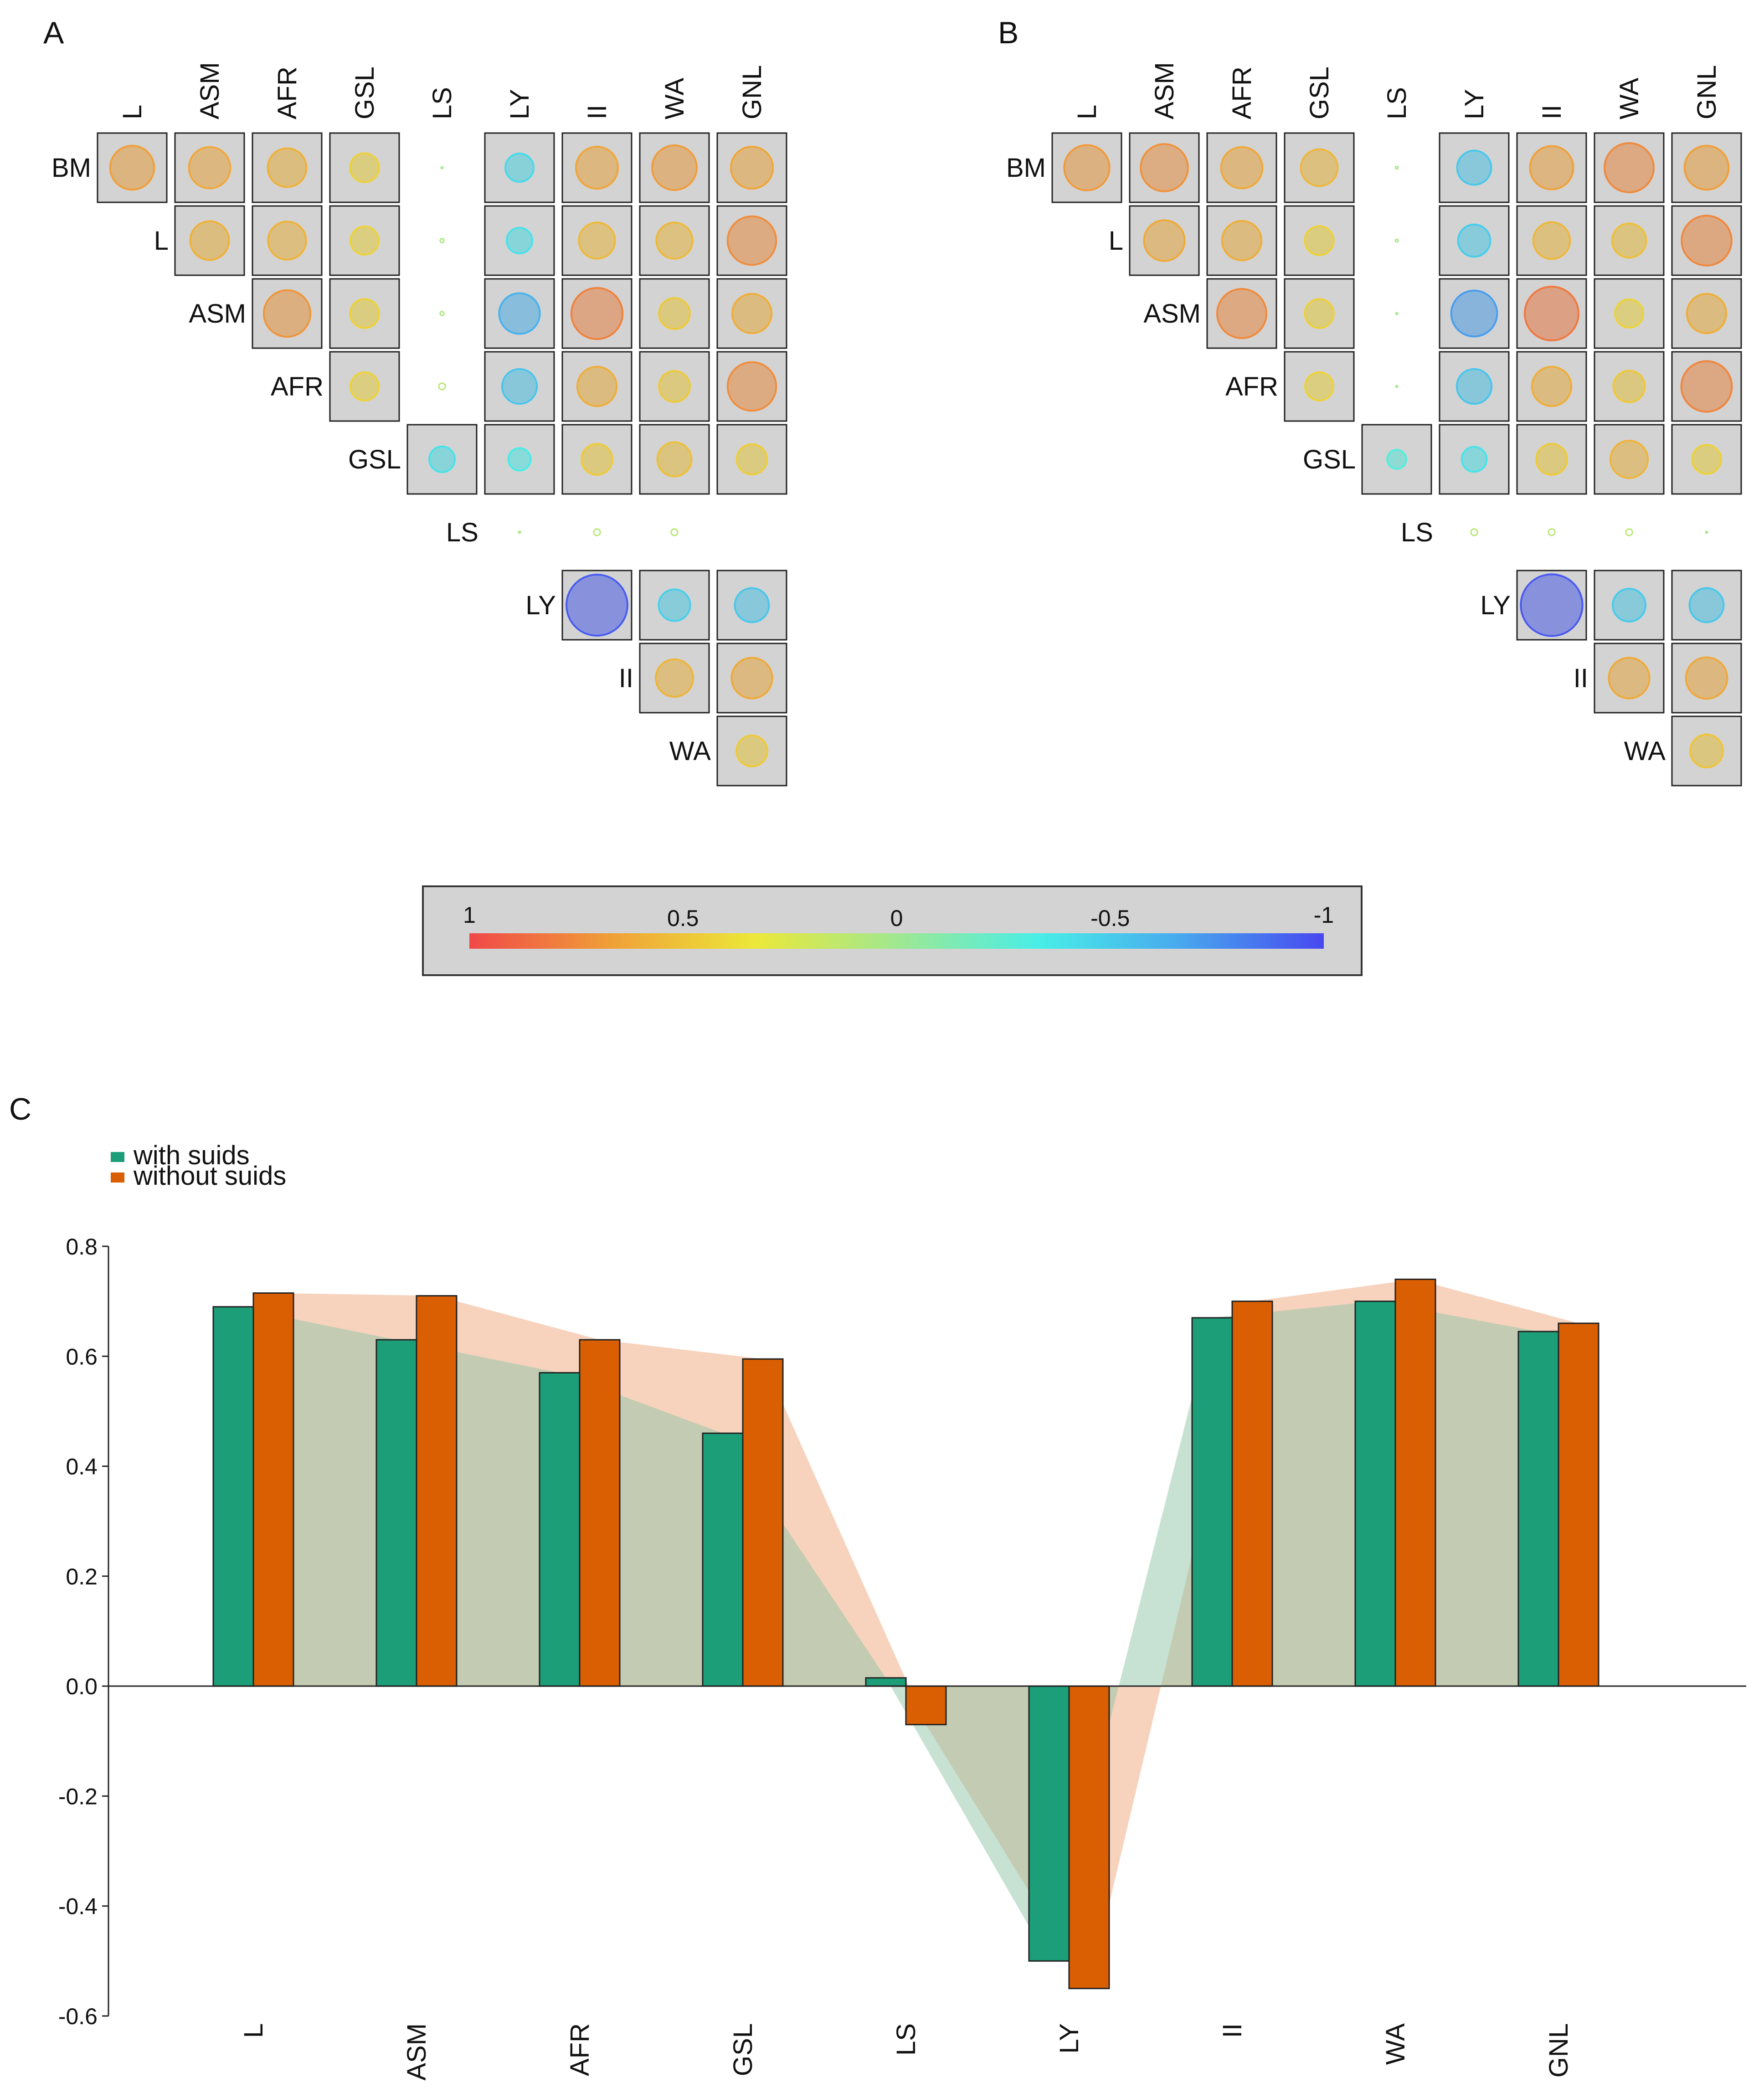  What do you see at coordinates (1008, 33) in the screenshot?
I see `panel-label: B` at bounding box center [1008, 33].